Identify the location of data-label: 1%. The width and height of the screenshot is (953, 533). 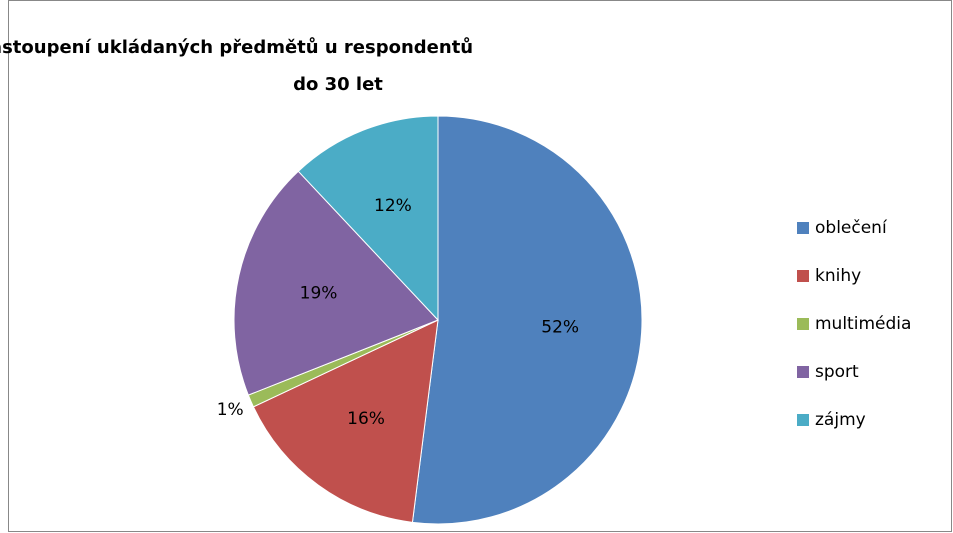
(230, 410).